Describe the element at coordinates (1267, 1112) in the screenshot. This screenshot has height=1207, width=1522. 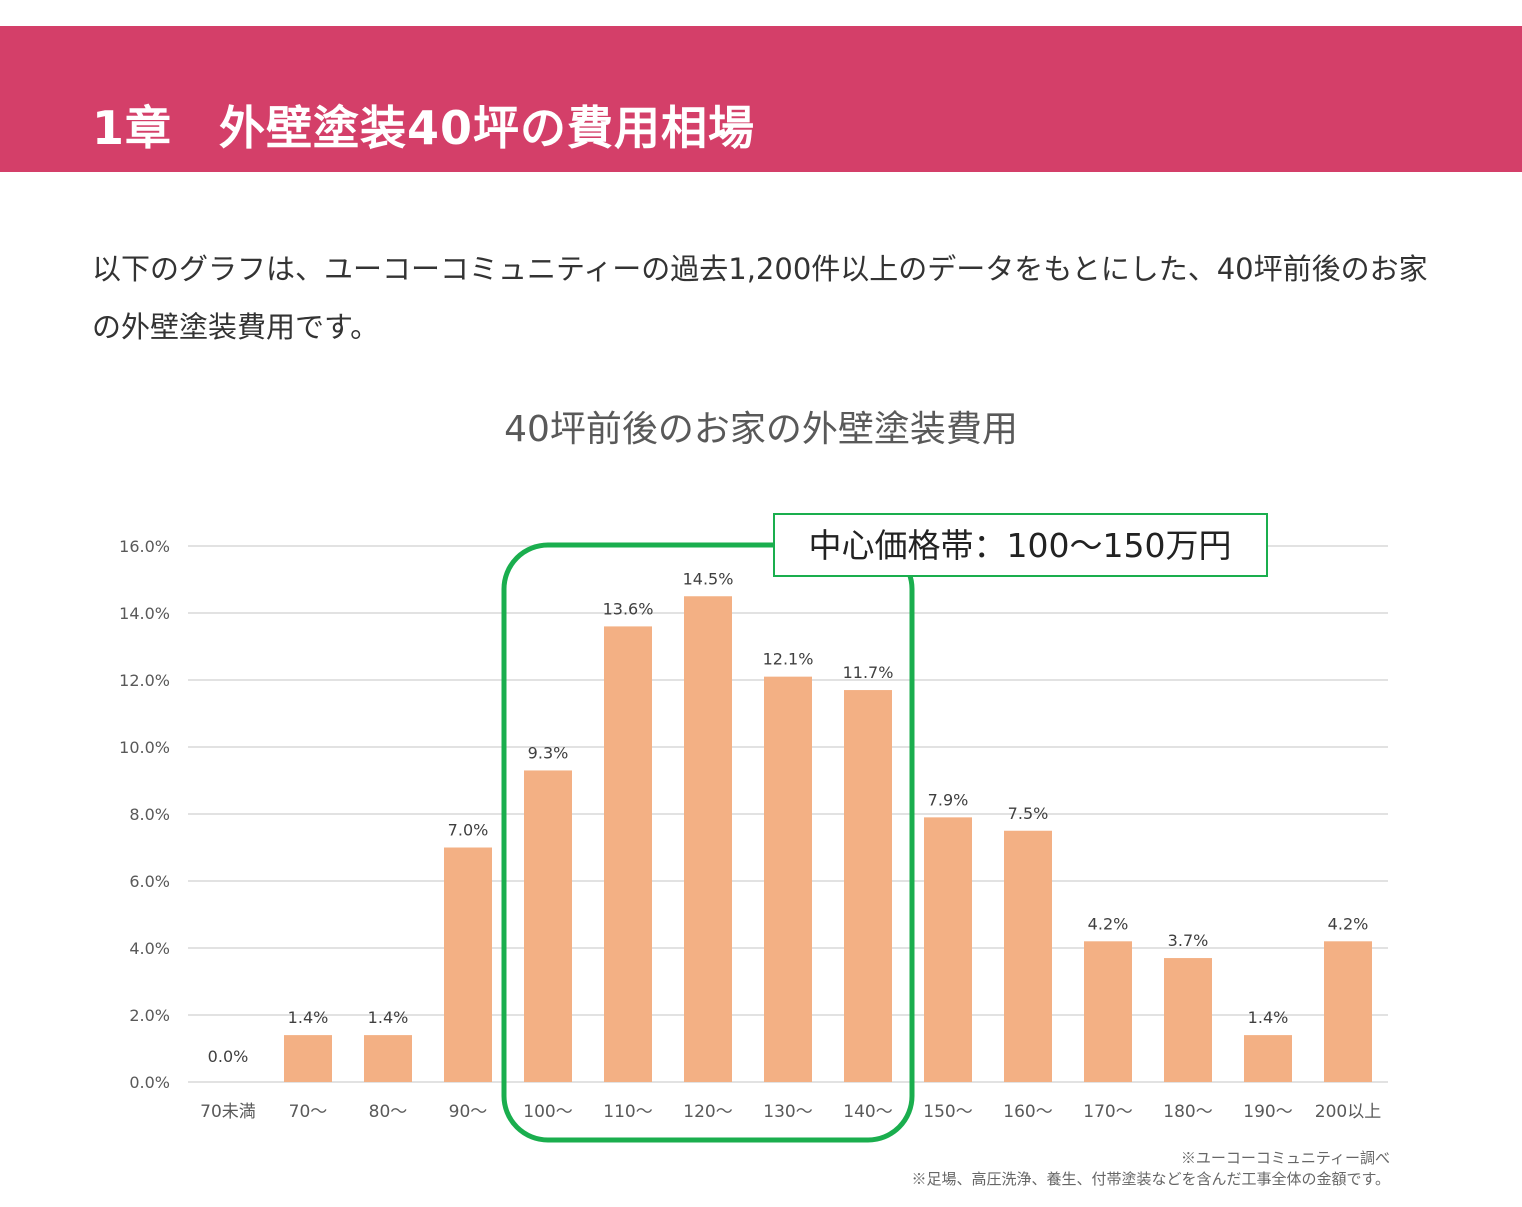
I see `x-tick-label: 190〜` at that location.